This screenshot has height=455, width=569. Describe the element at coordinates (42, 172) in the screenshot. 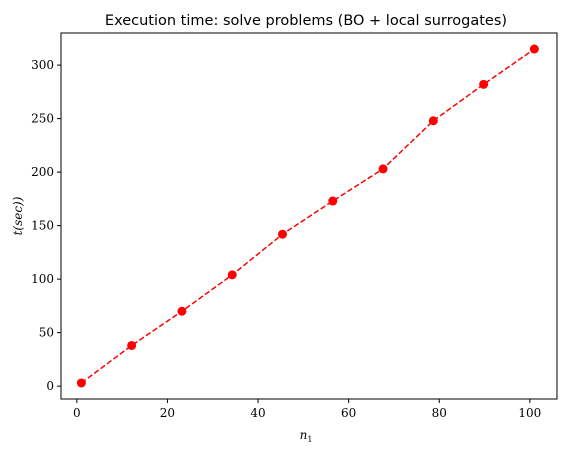

I see `y-tick-label: 200` at that location.